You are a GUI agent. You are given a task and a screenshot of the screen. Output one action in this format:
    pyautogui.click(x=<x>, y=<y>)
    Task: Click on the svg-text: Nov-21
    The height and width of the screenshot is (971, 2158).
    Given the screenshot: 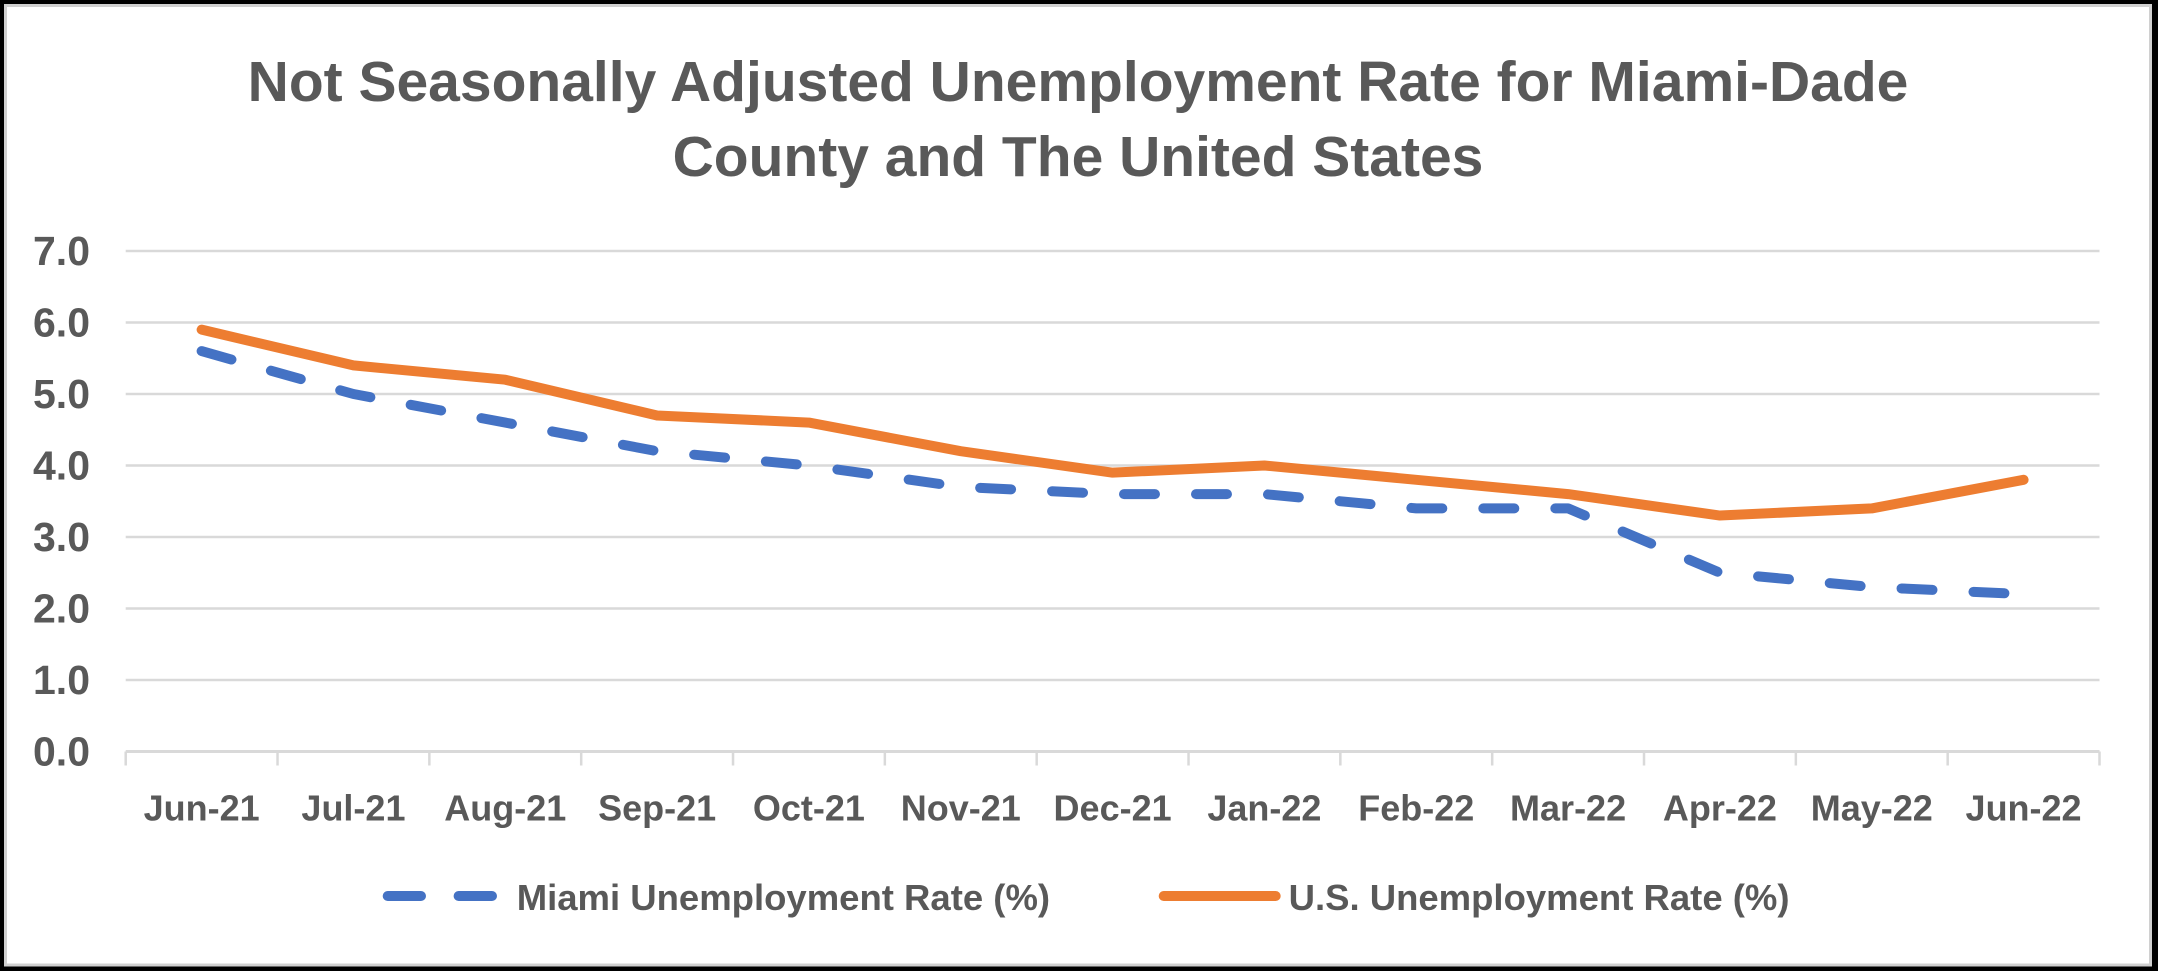 What is the action you would take?
    pyautogui.click(x=961, y=808)
    